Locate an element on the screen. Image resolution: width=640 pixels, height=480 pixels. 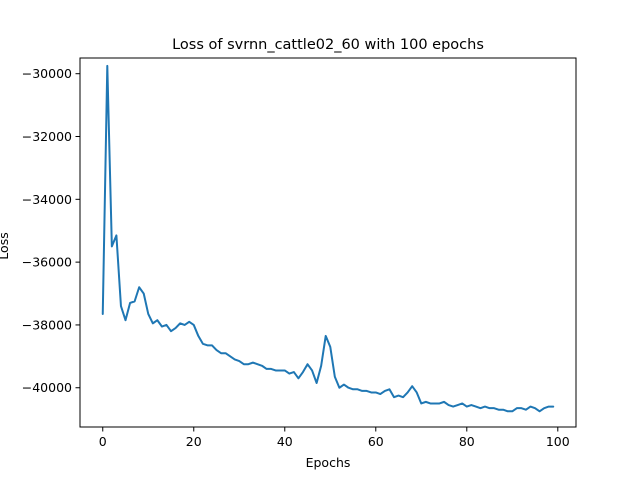
x-tick-label: 60 is located at coordinates (376, 441).